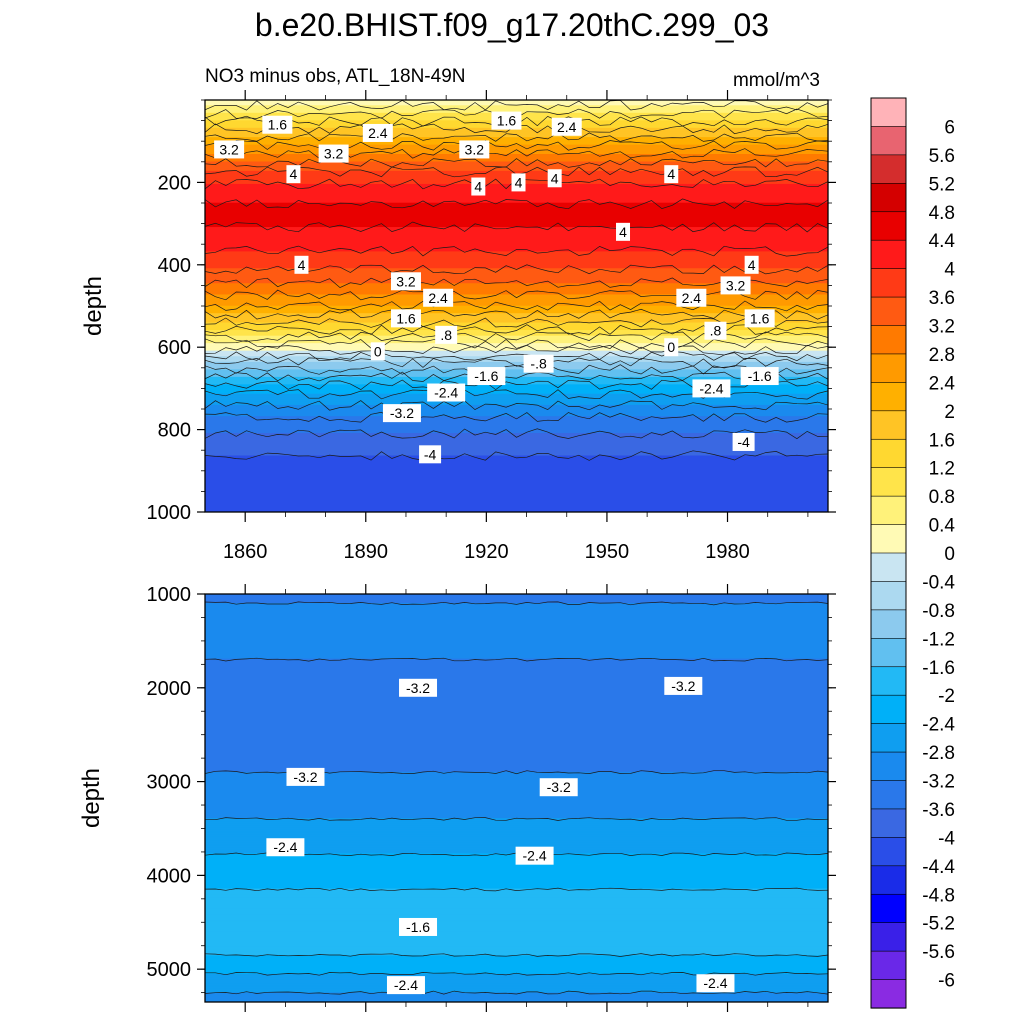 This screenshot has height=1024, width=1024. I want to click on y-tick-label: 1000, so click(169, 513).